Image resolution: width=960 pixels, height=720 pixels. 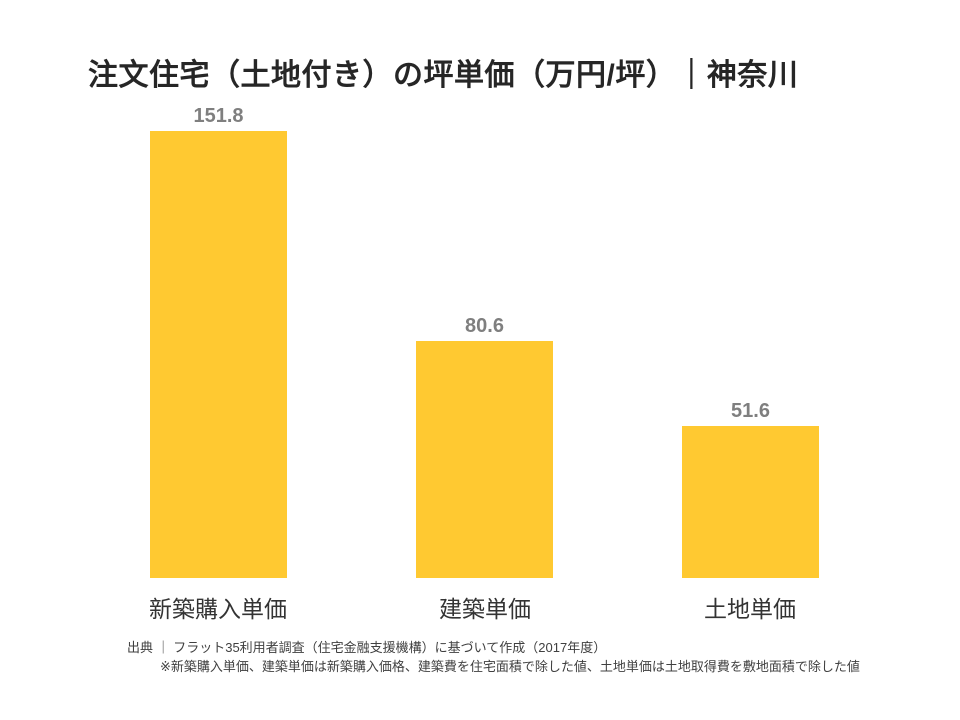 I want to click on bar-value-label: 51.6, so click(x=750, y=411).